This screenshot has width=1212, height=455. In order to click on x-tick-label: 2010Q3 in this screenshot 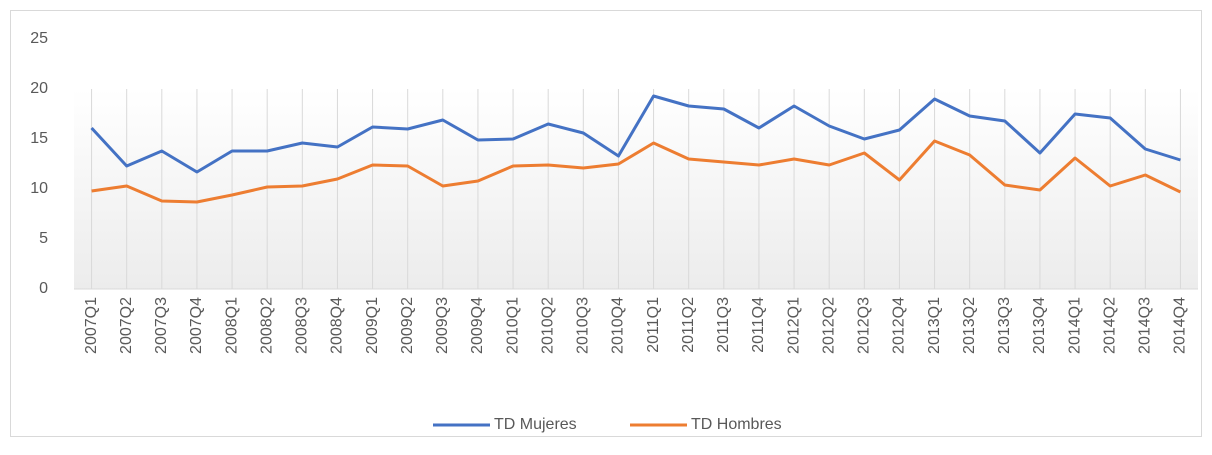, I will do `click(583, 325)`.